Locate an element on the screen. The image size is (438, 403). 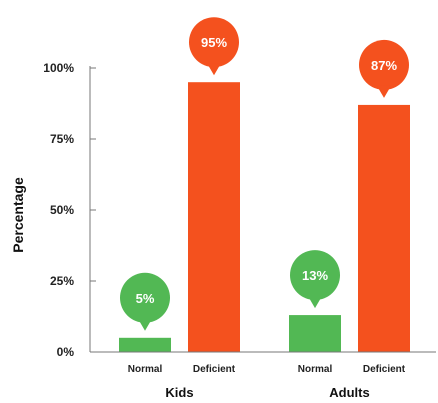
group-label: Adults is located at coordinates (349, 392).